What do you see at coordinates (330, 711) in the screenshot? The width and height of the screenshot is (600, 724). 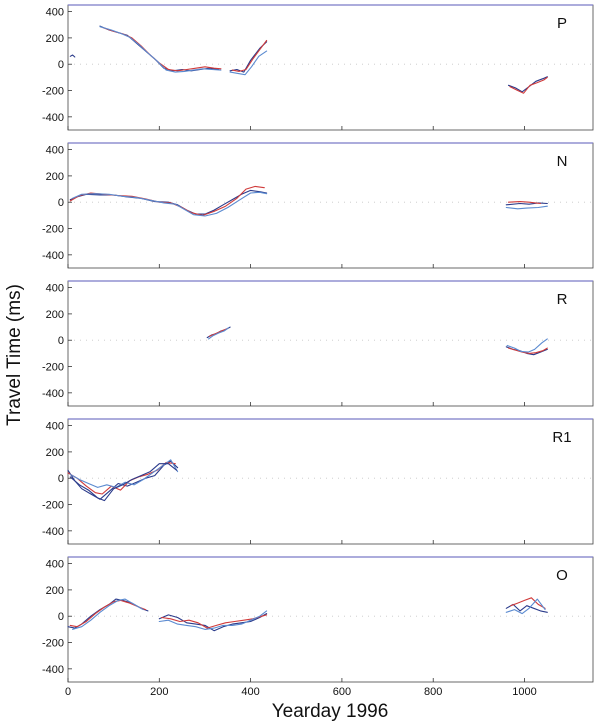 I see `x-axis-title: Yearday 1996` at bounding box center [330, 711].